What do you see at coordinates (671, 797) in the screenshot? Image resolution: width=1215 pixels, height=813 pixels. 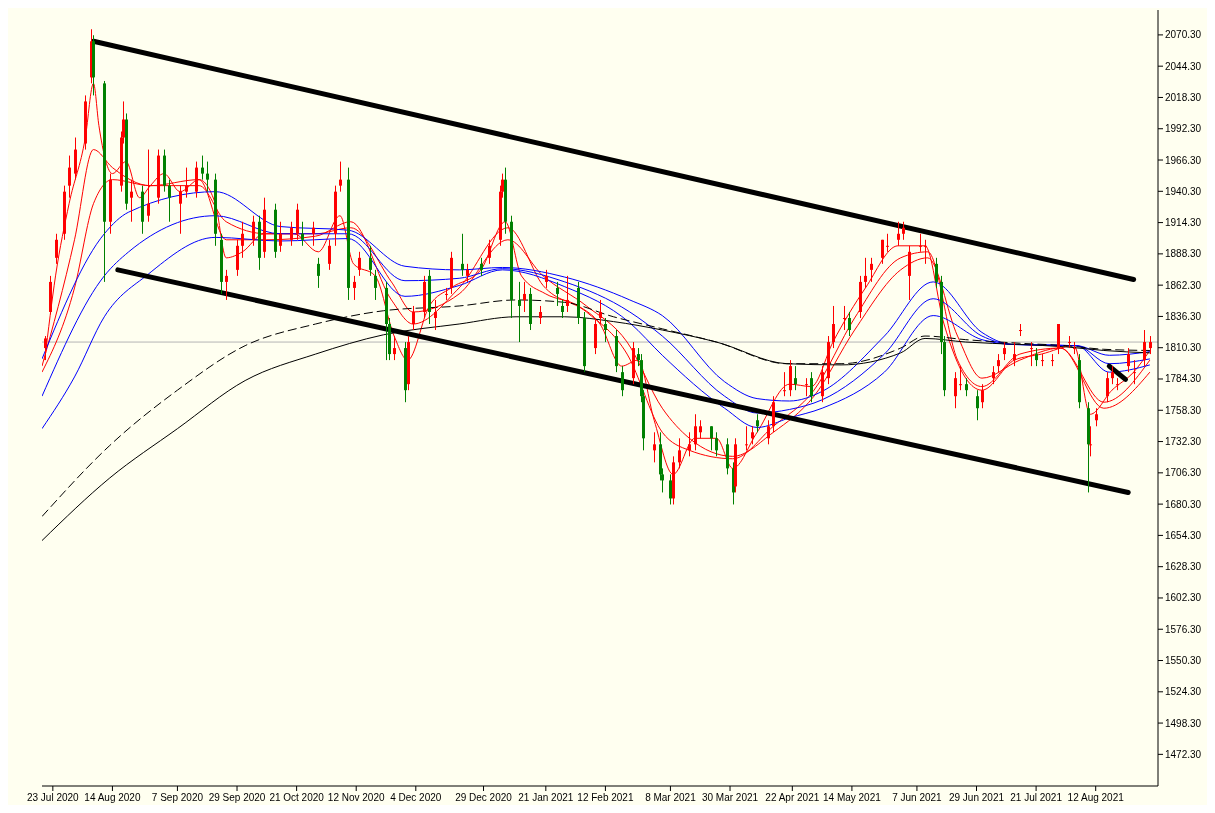 I see `x-tick-label: 8 Mar 2021` at bounding box center [671, 797].